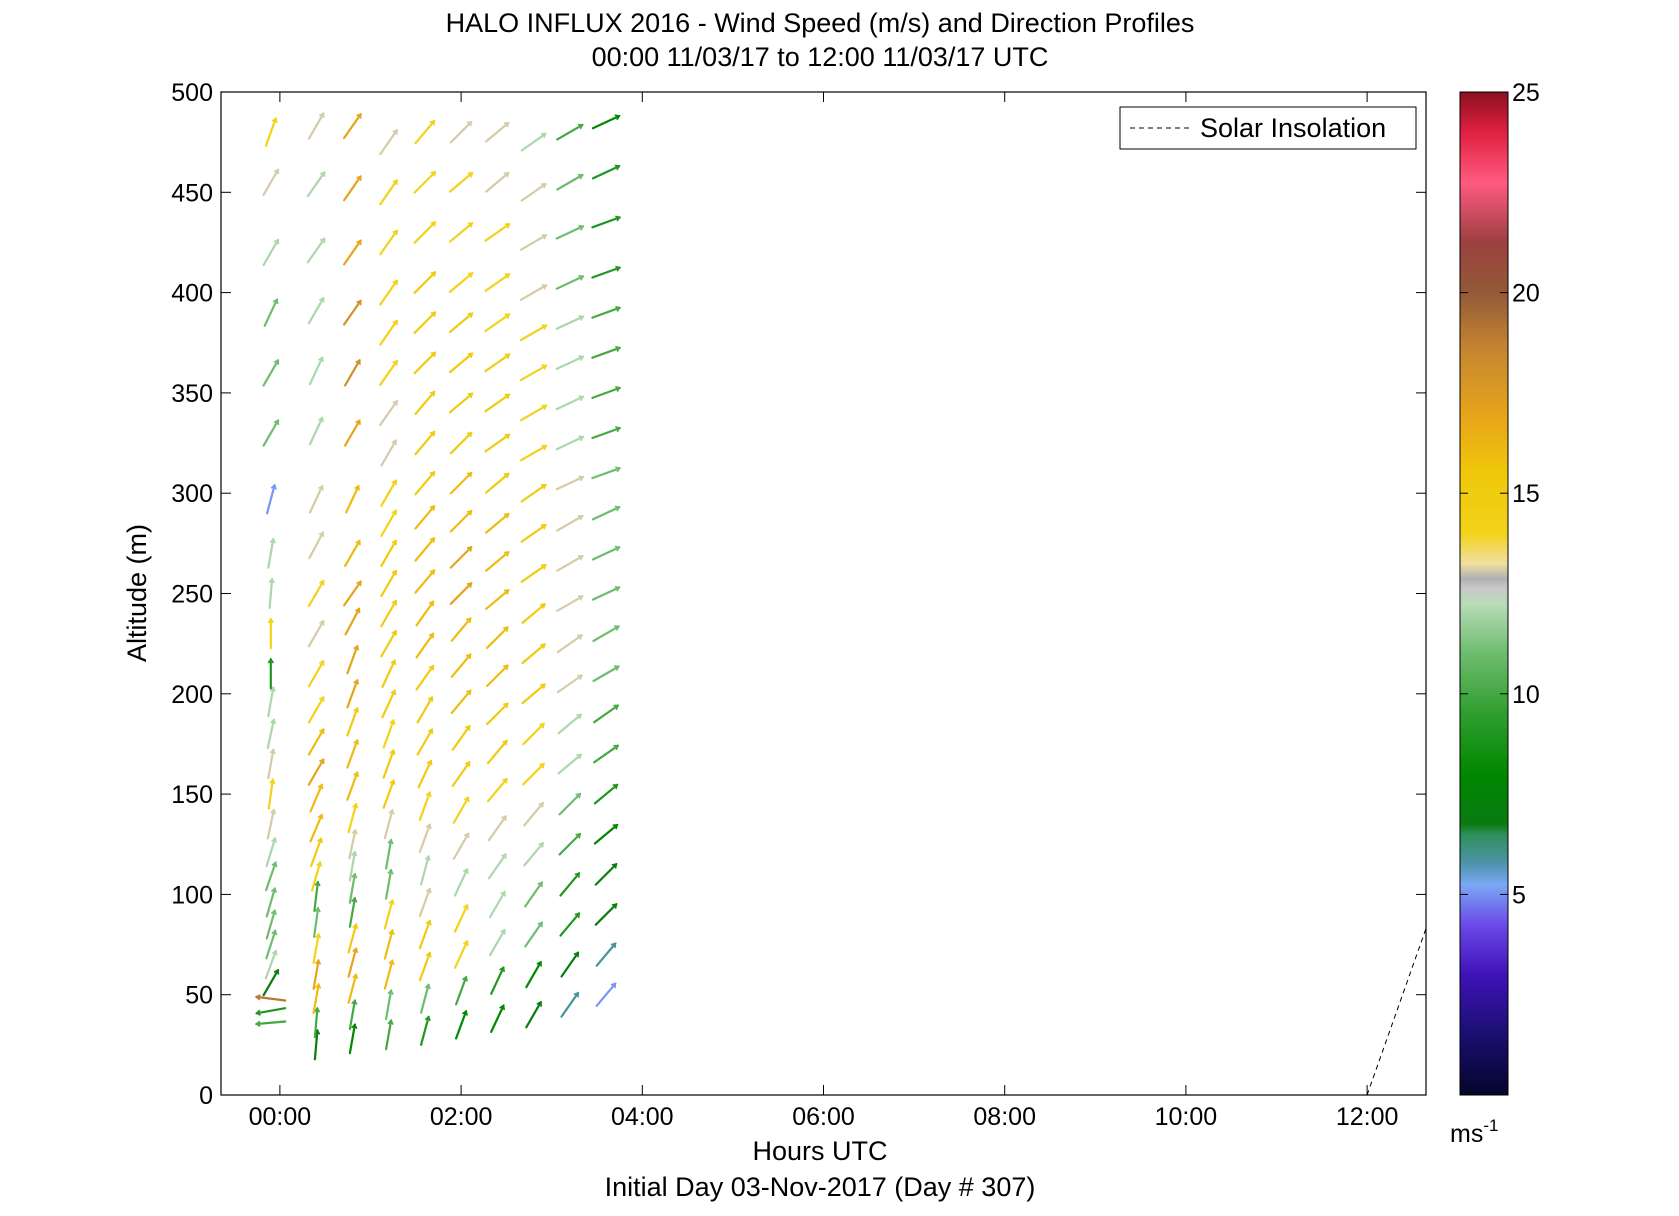 Image resolution: width=1679 pixels, height=1216 pixels. What do you see at coordinates (192, 895) in the screenshot?
I see `y-tick-label: 100` at bounding box center [192, 895].